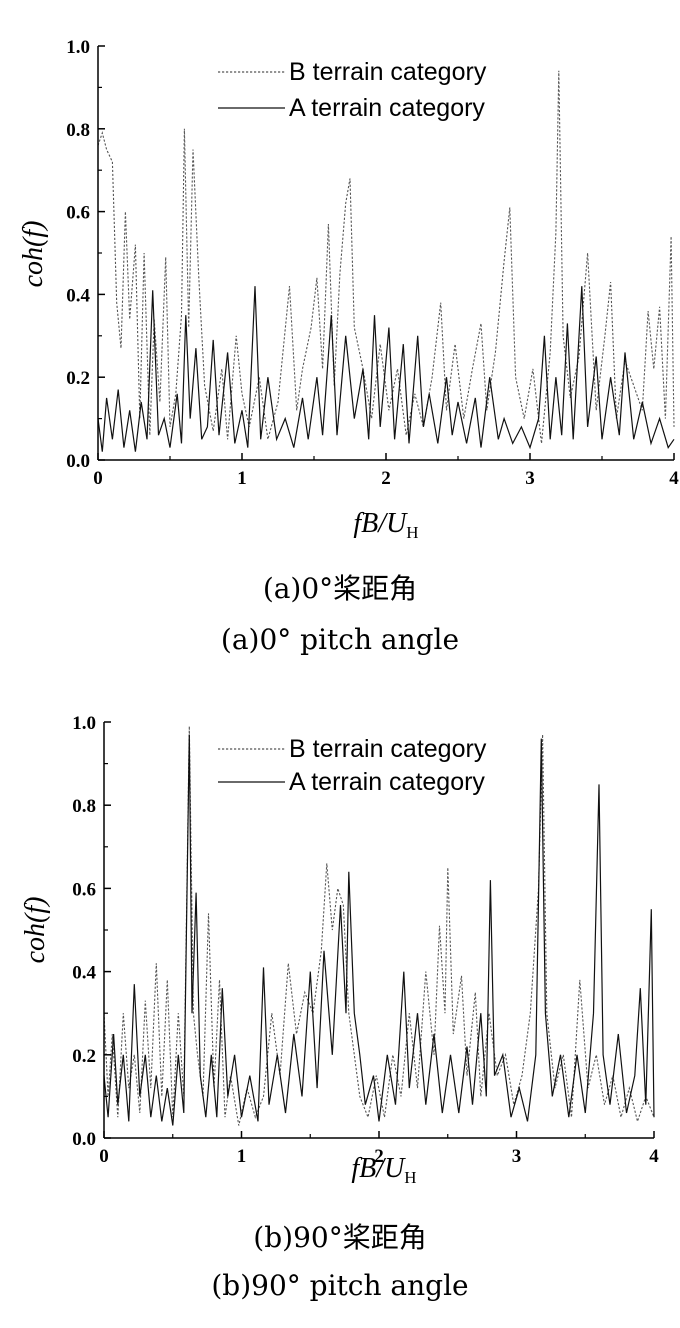 The width and height of the screenshot is (680, 1328). Describe the element at coordinates (84, 973) in the screenshot. I see `chart-b-y-tick-label: 0.4` at that location.